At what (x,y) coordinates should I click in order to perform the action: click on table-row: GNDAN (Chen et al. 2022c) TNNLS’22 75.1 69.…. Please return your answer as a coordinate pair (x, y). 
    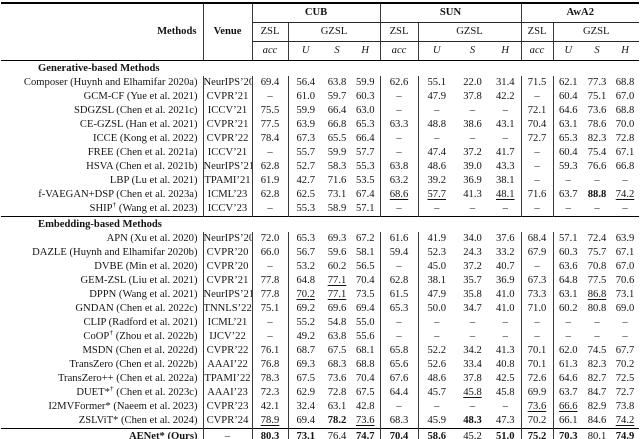
    Looking at the image, I should click on (320, 309).